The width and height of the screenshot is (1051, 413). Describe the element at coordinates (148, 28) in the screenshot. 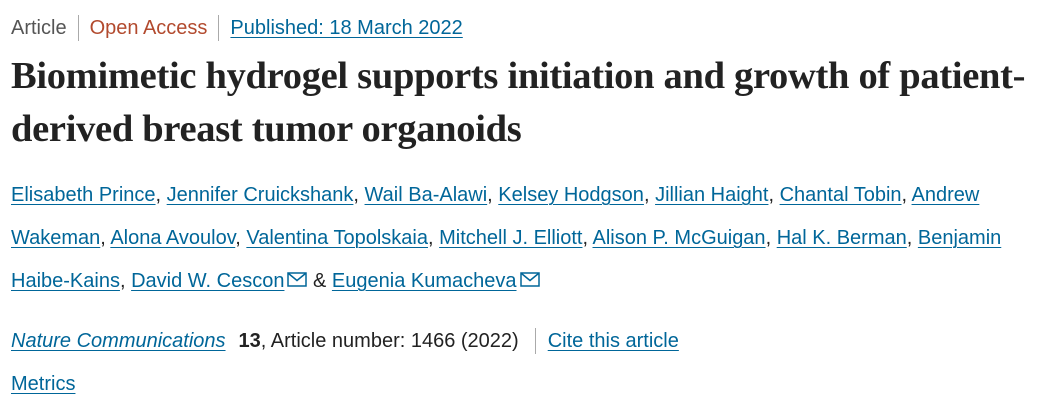

I see `open-access: Open Access` at that location.